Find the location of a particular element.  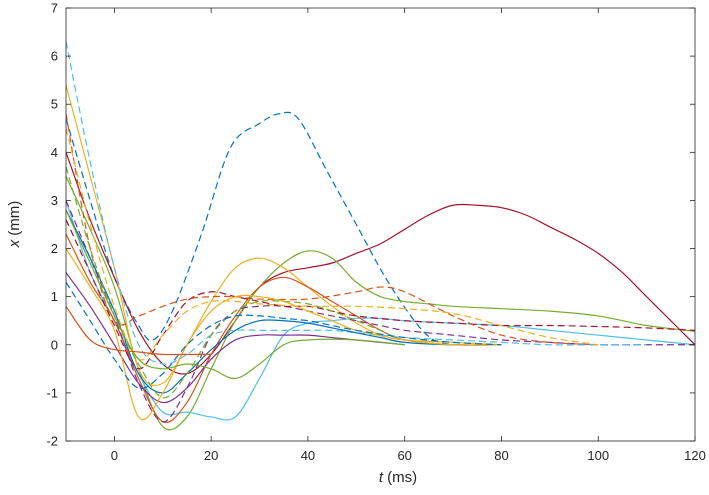

y-tick-label: 6 is located at coordinates (54, 56).